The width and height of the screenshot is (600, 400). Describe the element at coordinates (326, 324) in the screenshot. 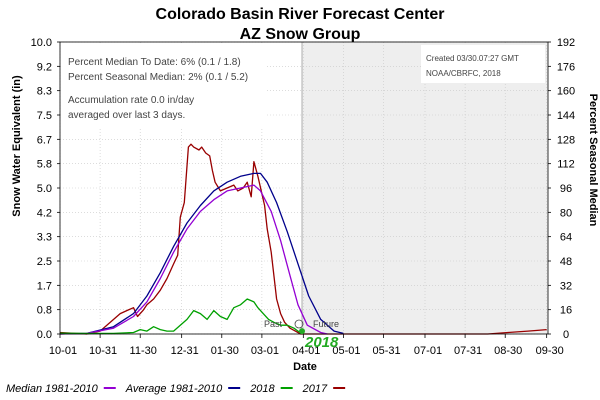

I see `future-label: Future` at that location.